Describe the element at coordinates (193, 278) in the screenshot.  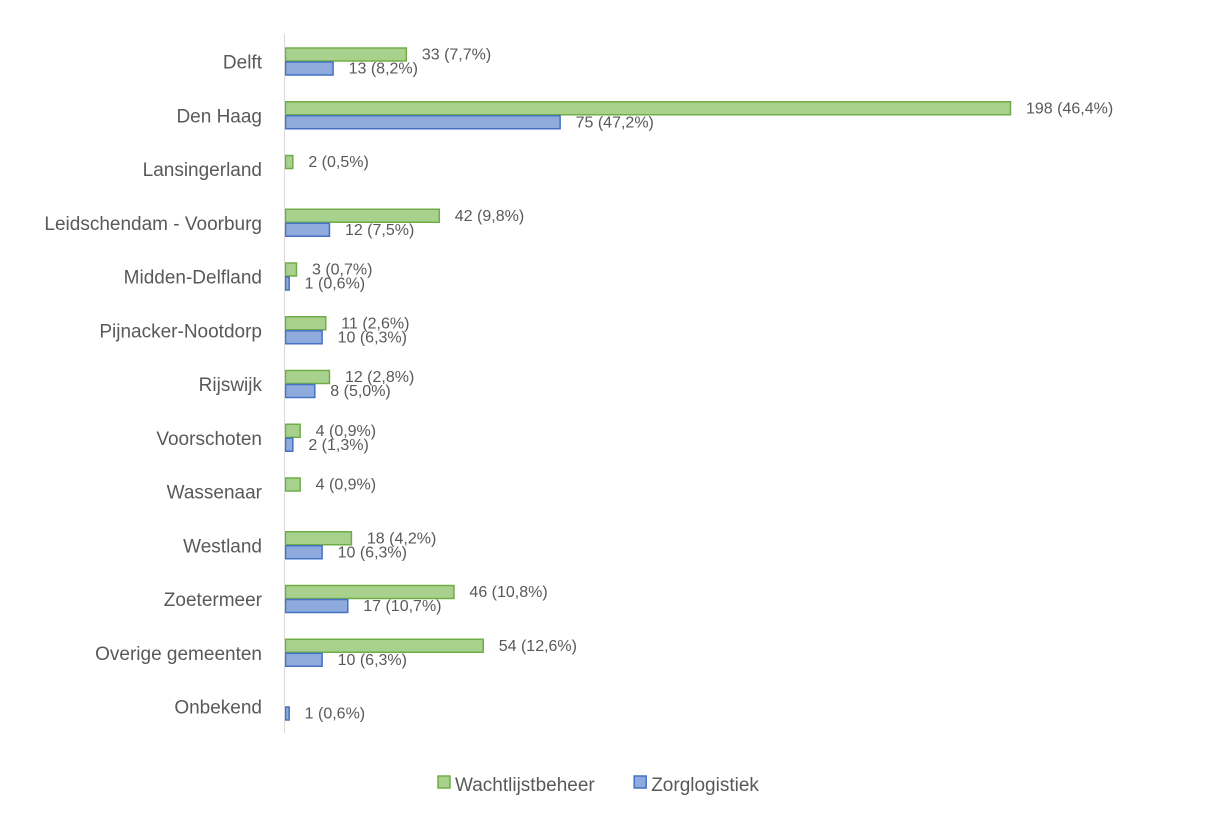
I see `category-label-midden-delfland: Midden-Delfland` at that location.